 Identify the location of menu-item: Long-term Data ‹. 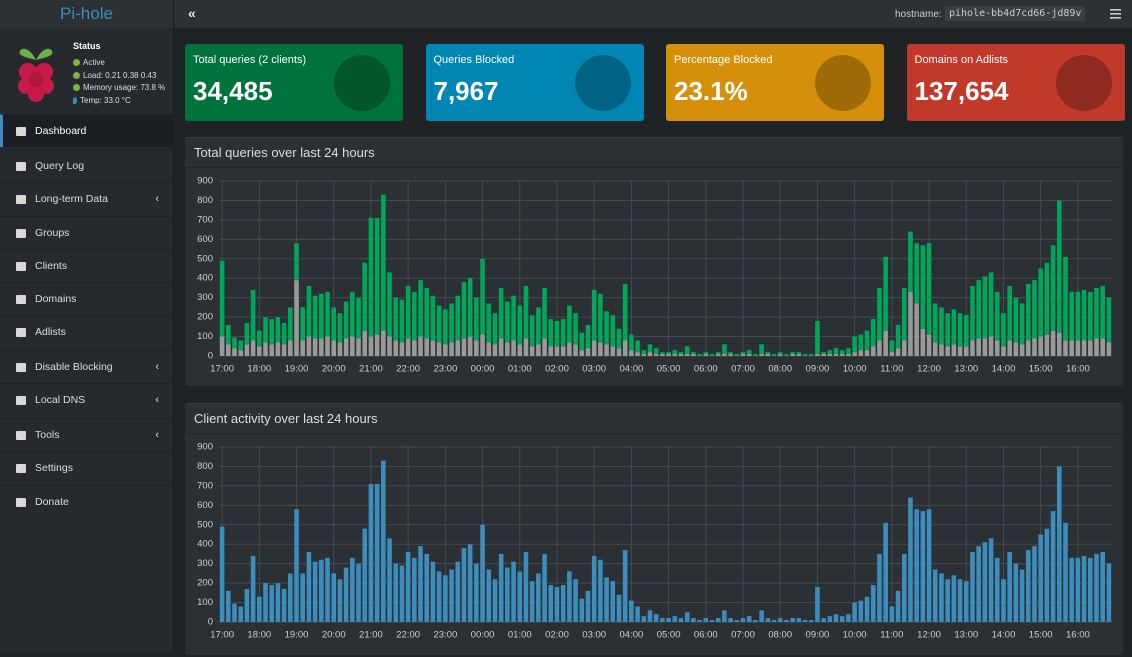
(86, 198).